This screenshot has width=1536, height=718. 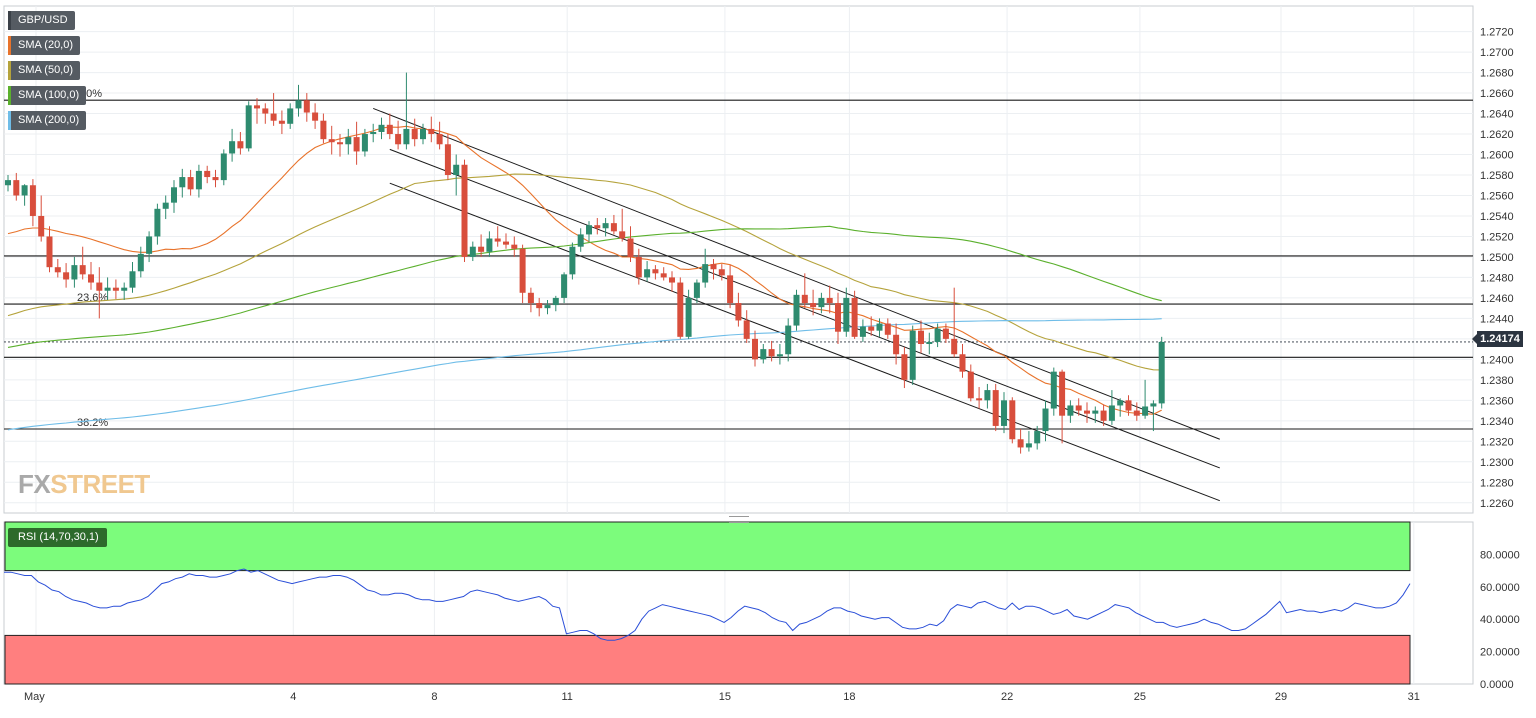 I want to click on x-tick-label: 15, so click(x=725, y=697).